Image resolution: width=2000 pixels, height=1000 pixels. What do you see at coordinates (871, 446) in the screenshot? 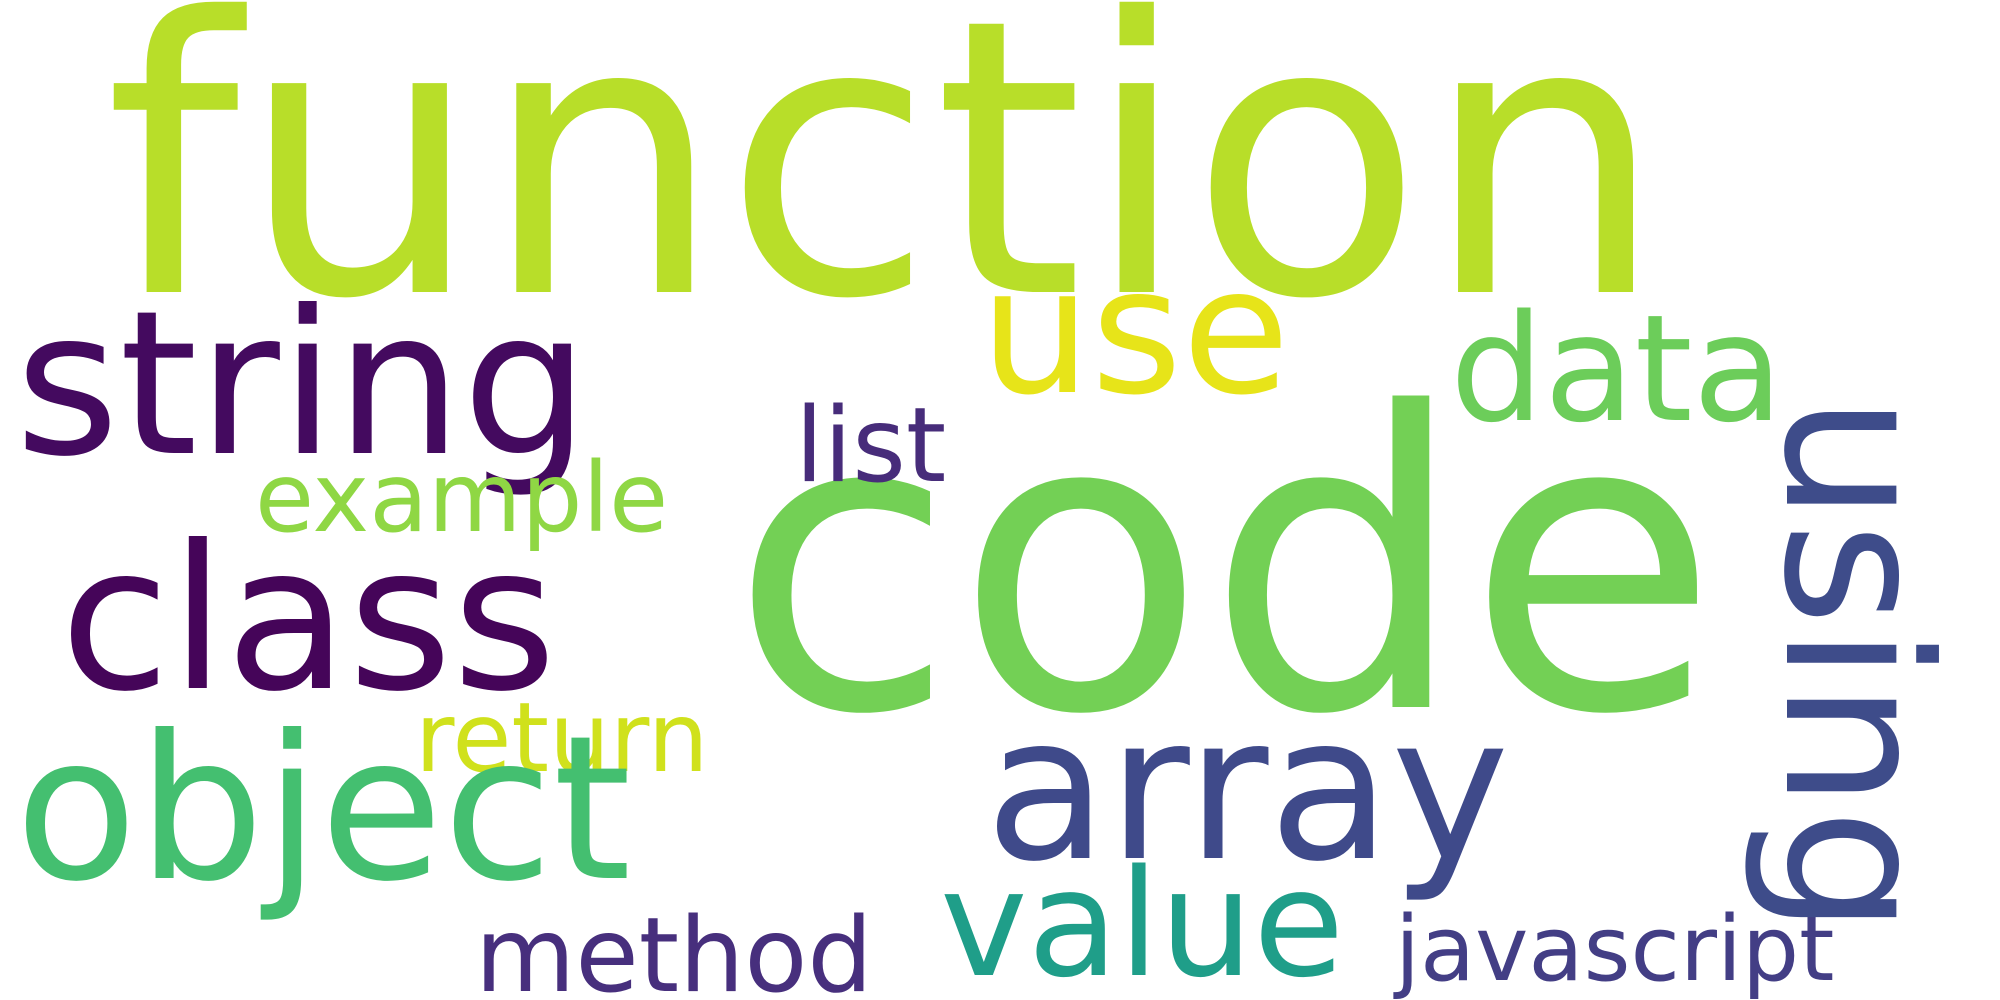
I see `word-list: list` at bounding box center [871, 446].